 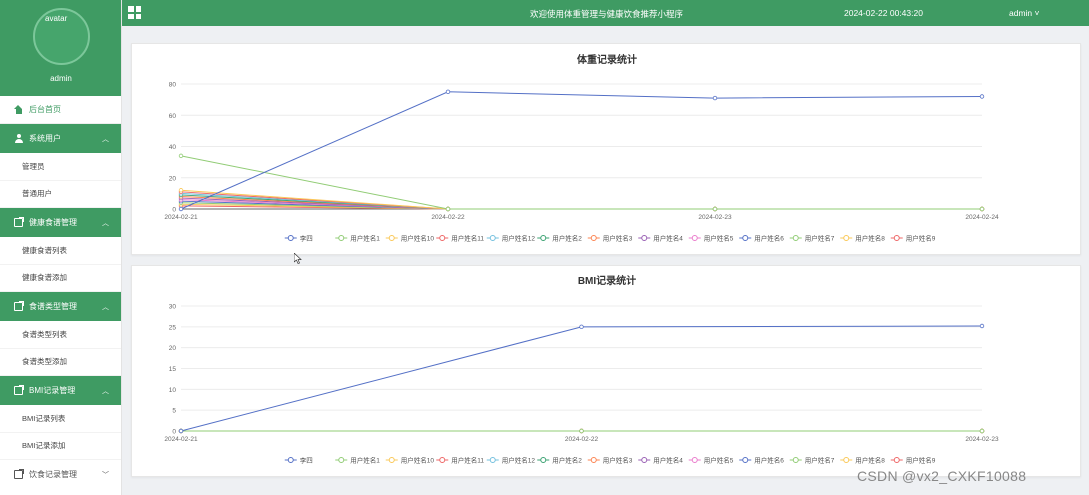 What do you see at coordinates (60, 138) in the screenshot?
I see `menu-group-system-users: 系统用户 ︿` at bounding box center [60, 138].